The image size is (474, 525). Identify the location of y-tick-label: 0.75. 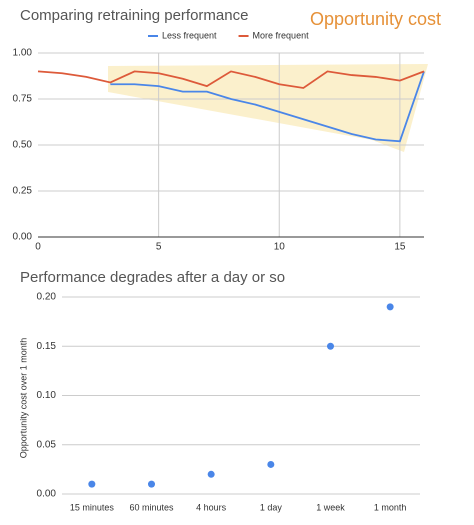
(23, 99).